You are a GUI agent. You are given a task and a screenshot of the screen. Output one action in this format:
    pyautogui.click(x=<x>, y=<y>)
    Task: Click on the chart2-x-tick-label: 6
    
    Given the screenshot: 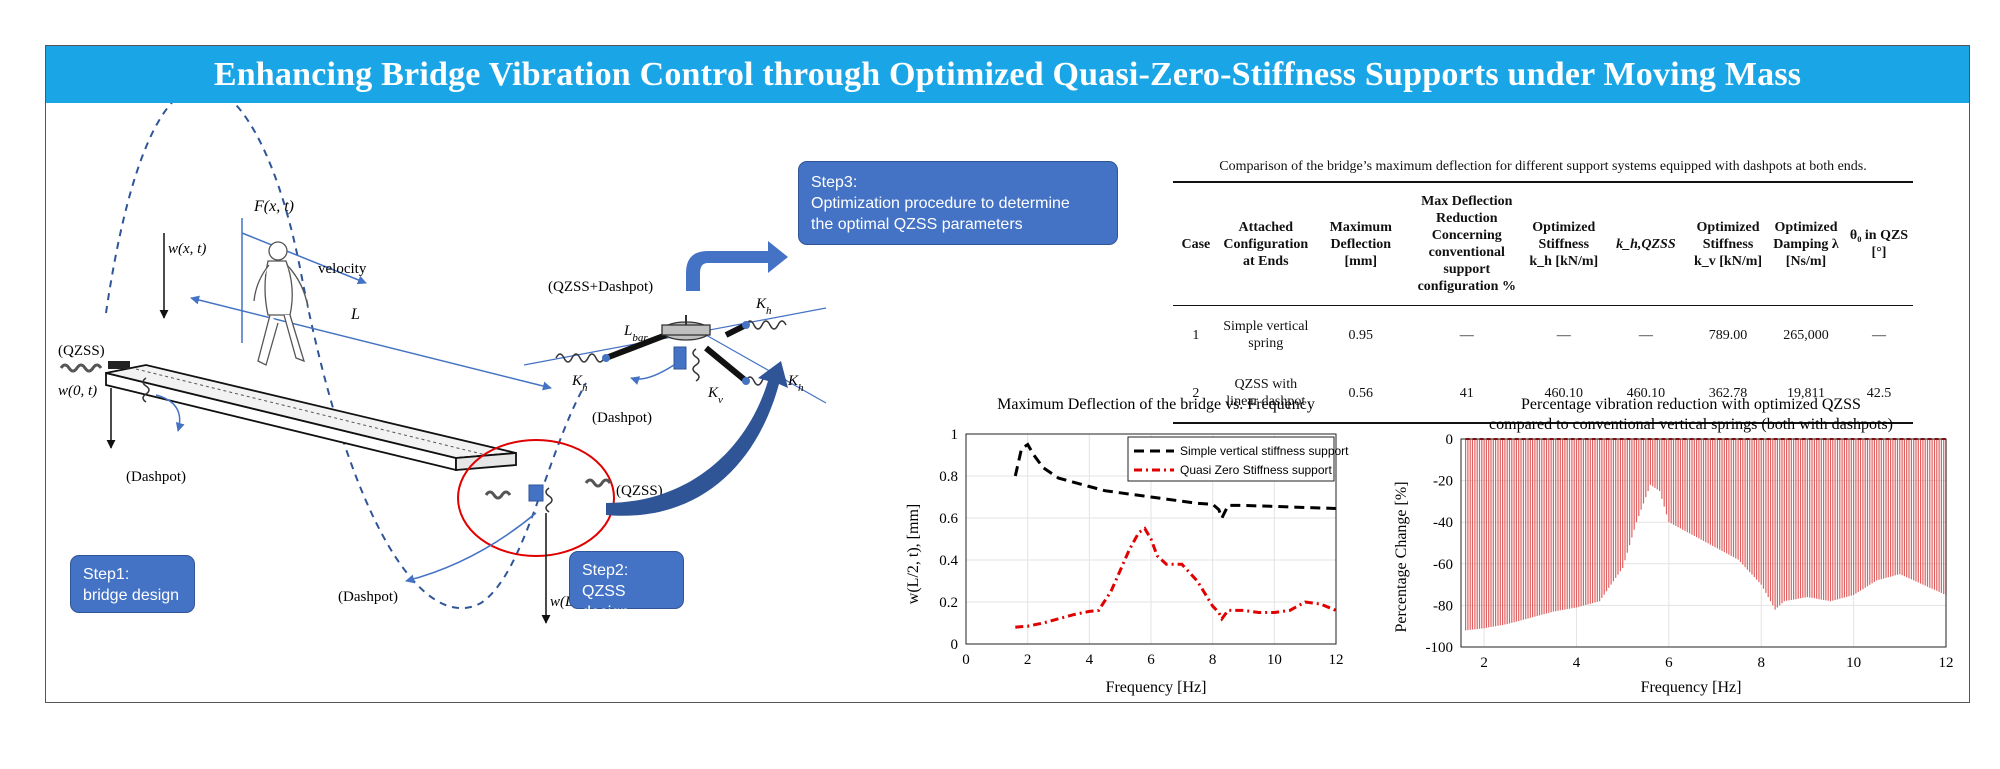 What is the action you would take?
    pyautogui.click(x=1669, y=663)
    